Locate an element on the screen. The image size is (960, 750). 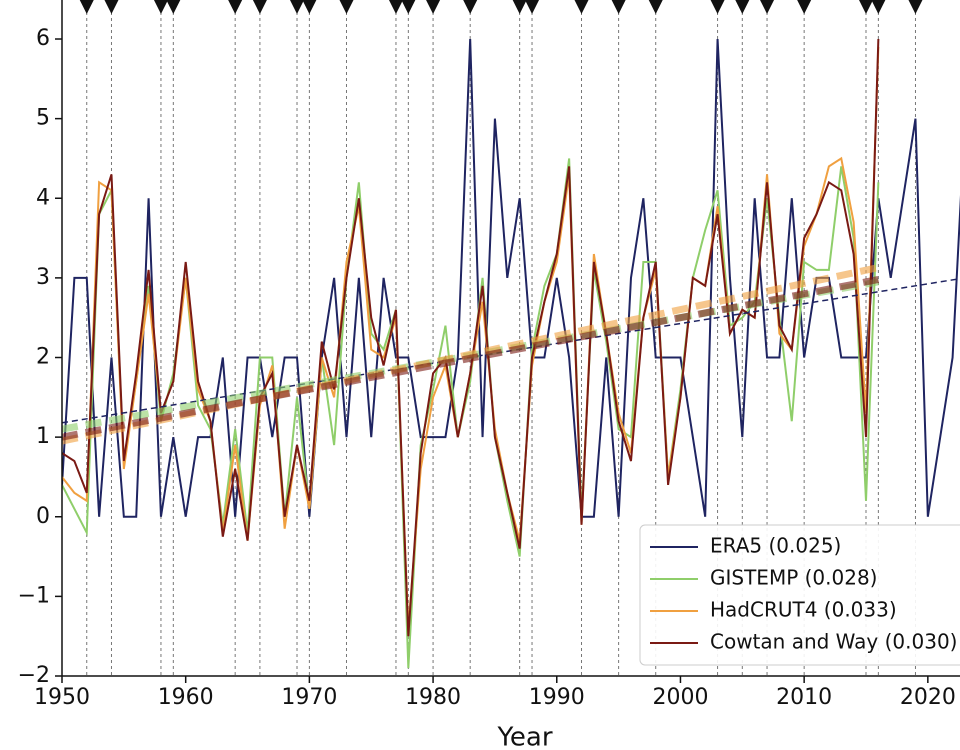
y-tick-label: 4 is located at coordinates (43, 197).